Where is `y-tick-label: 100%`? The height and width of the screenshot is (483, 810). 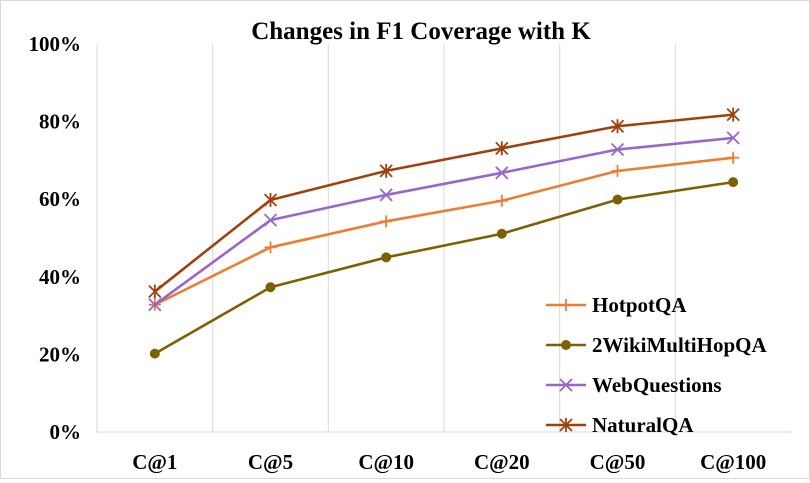
y-tick-label: 100% is located at coordinates (55, 44).